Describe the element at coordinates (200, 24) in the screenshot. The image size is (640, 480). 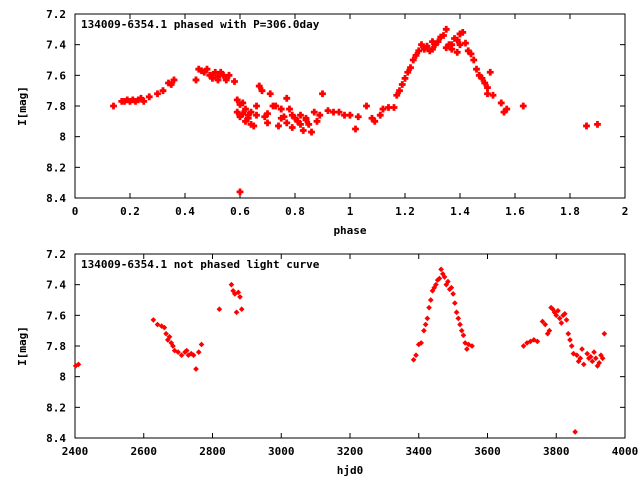
I see `plot-title: 134009-6354.1 phased with P=306.0day` at that location.